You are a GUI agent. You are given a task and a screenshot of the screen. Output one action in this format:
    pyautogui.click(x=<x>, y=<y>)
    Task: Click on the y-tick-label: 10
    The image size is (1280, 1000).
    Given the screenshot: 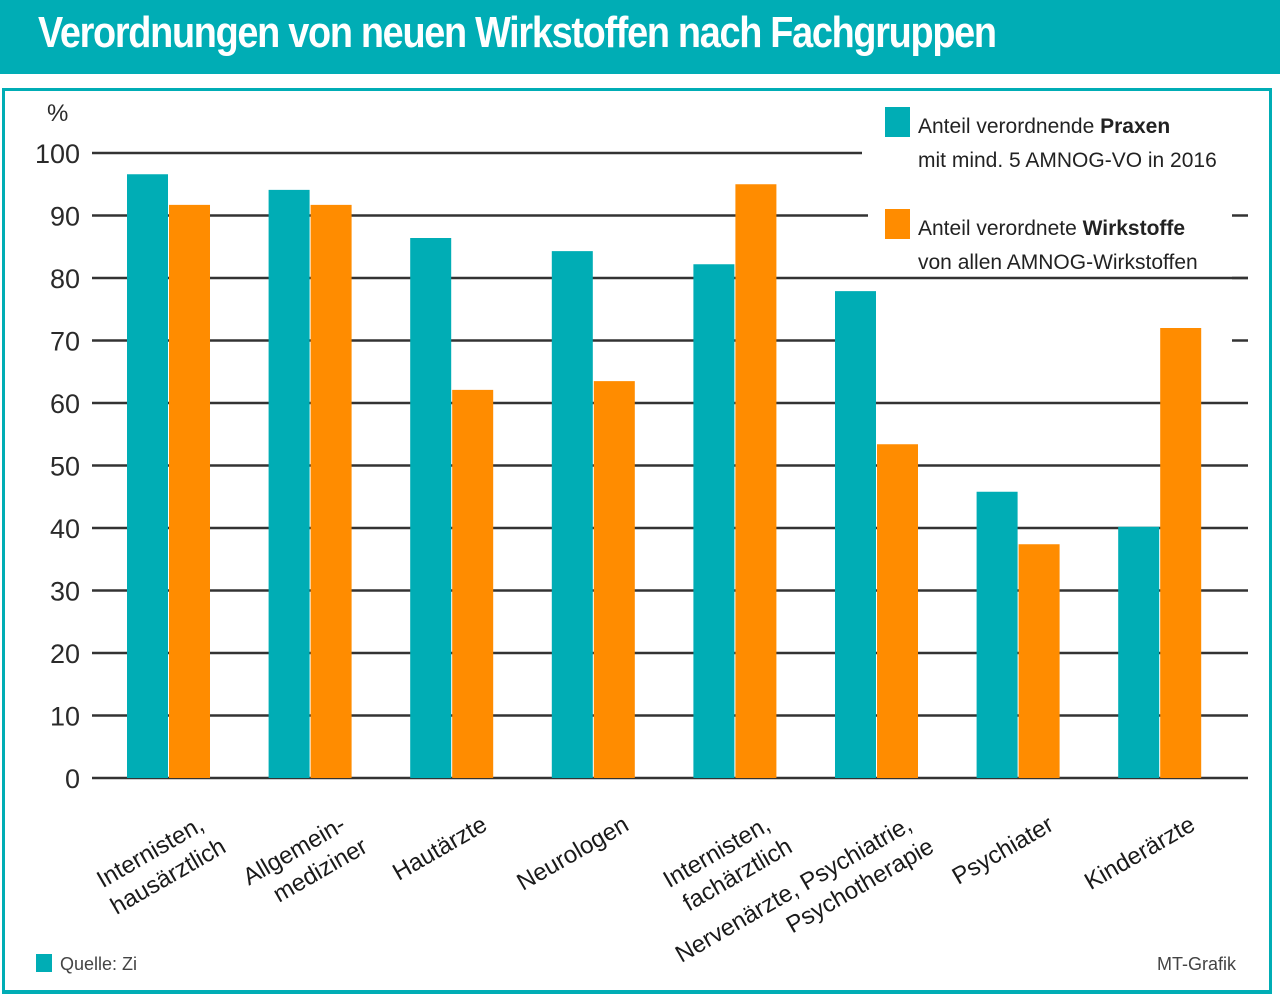 What is the action you would take?
    pyautogui.click(x=65, y=717)
    